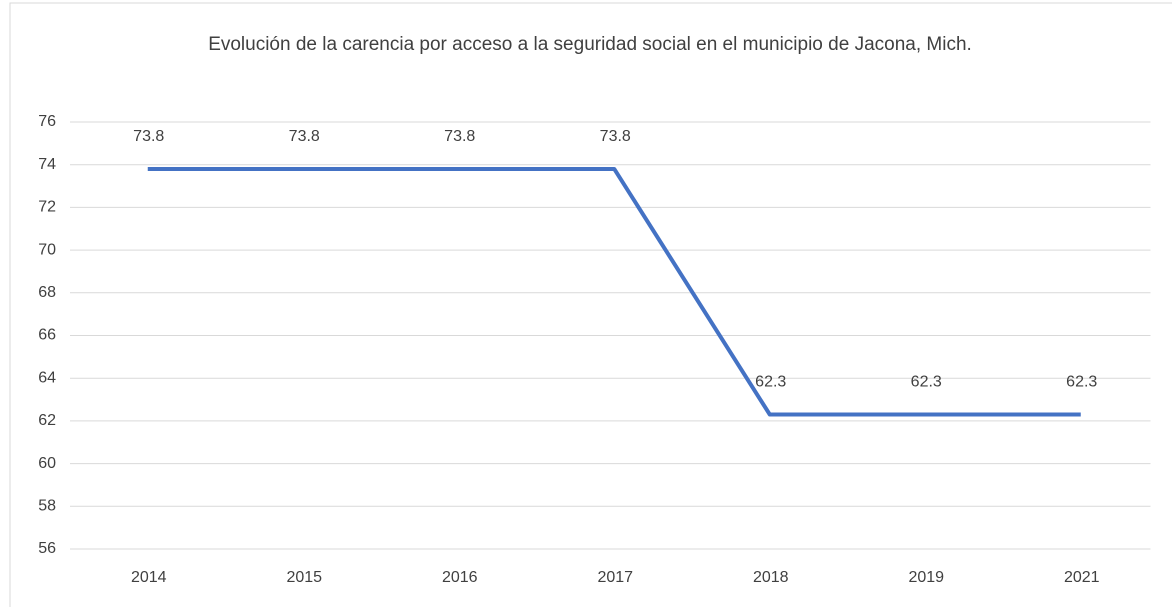 This screenshot has width=1172, height=607. What do you see at coordinates (47, 164) in the screenshot?
I see `y-tick-label: 74` at bounding box center [47, 164].